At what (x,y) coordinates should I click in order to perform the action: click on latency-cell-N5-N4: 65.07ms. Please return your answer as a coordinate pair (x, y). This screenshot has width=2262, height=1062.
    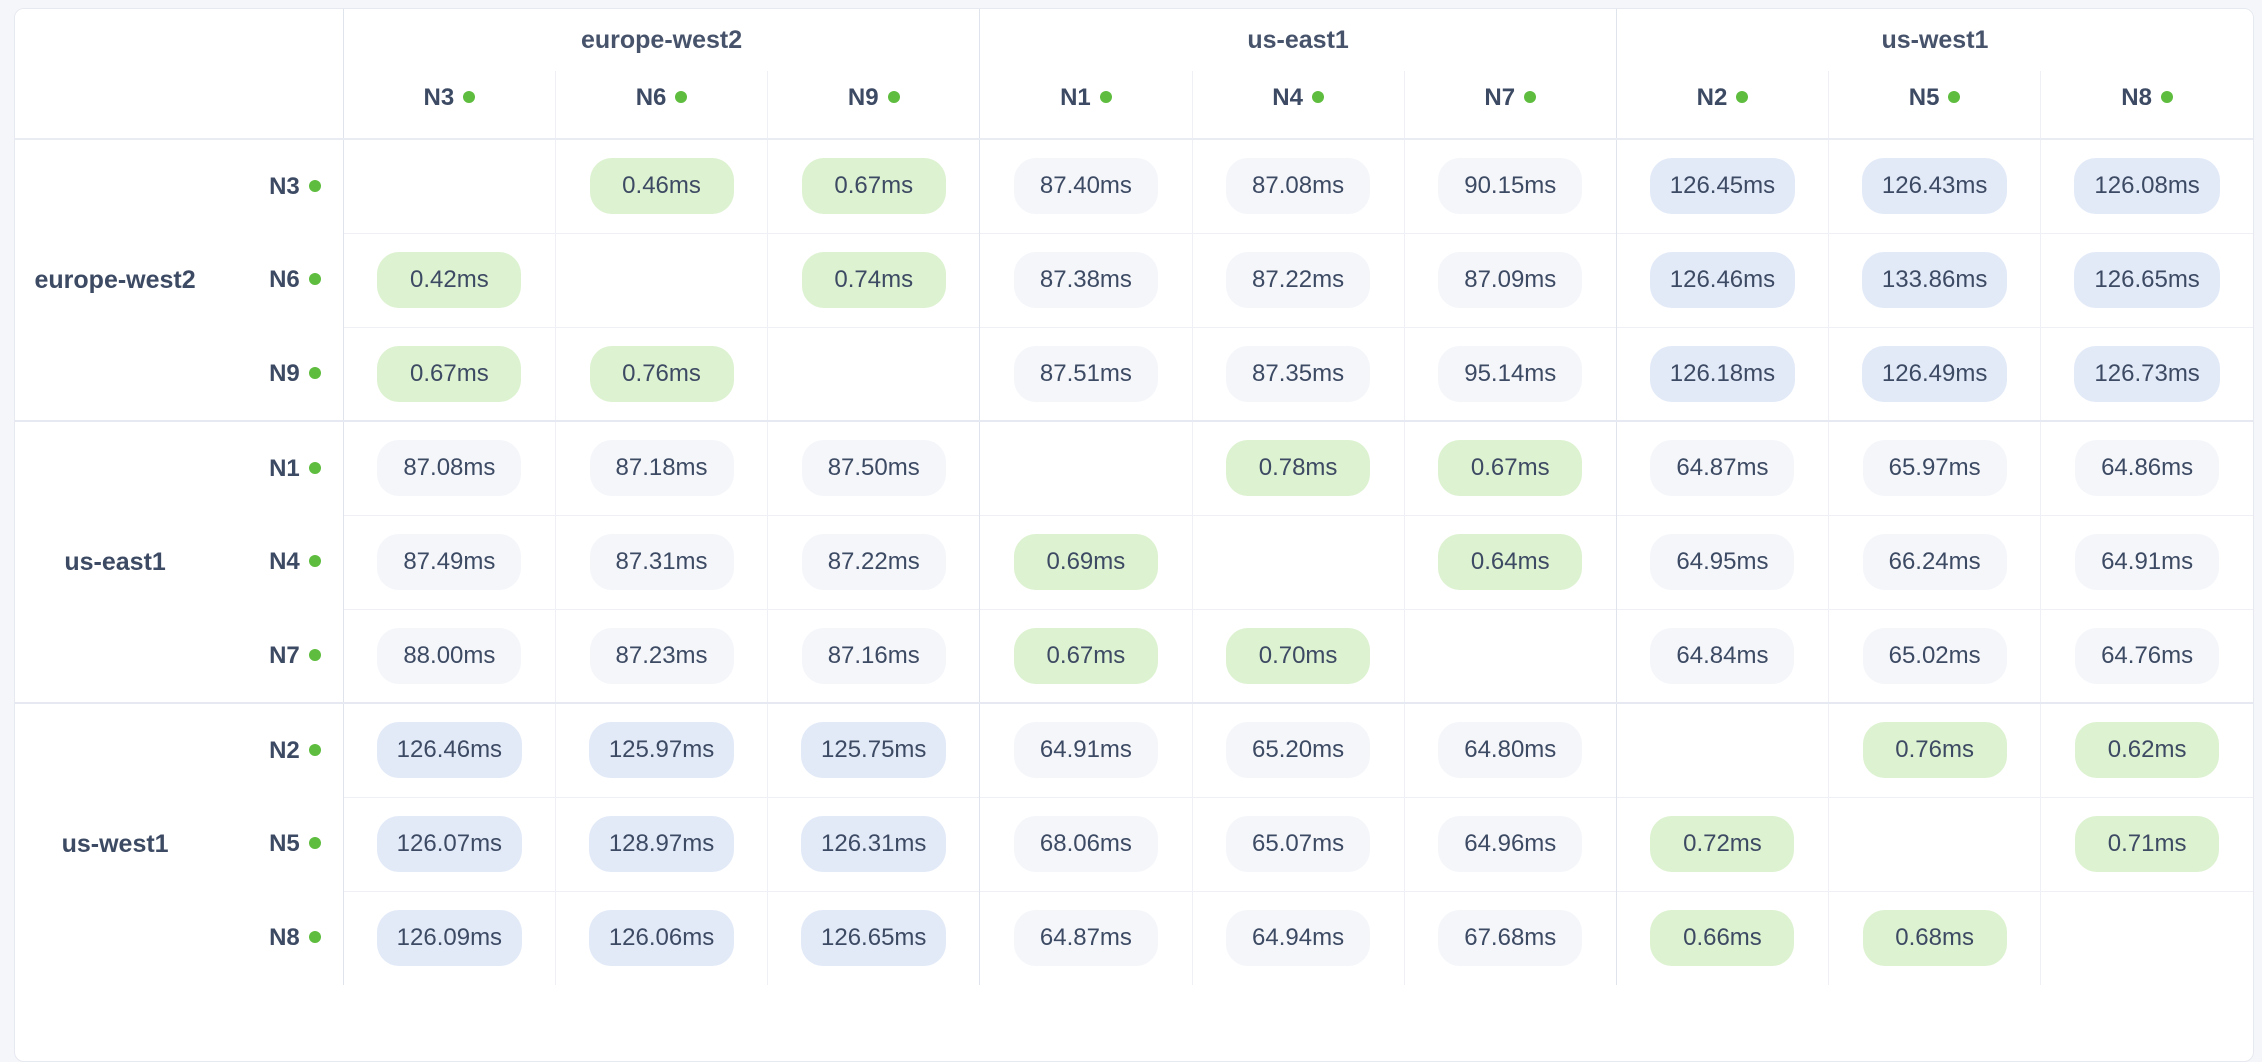
    Looking at the image, I should click on (1298, 843).